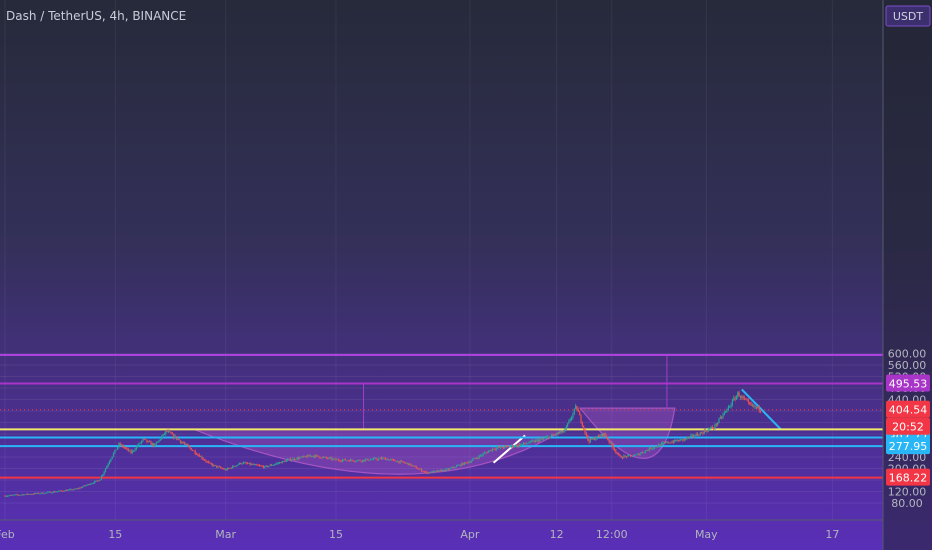 The image size is (932, 550). I want to click on level-label-bg, so click(908, 477).